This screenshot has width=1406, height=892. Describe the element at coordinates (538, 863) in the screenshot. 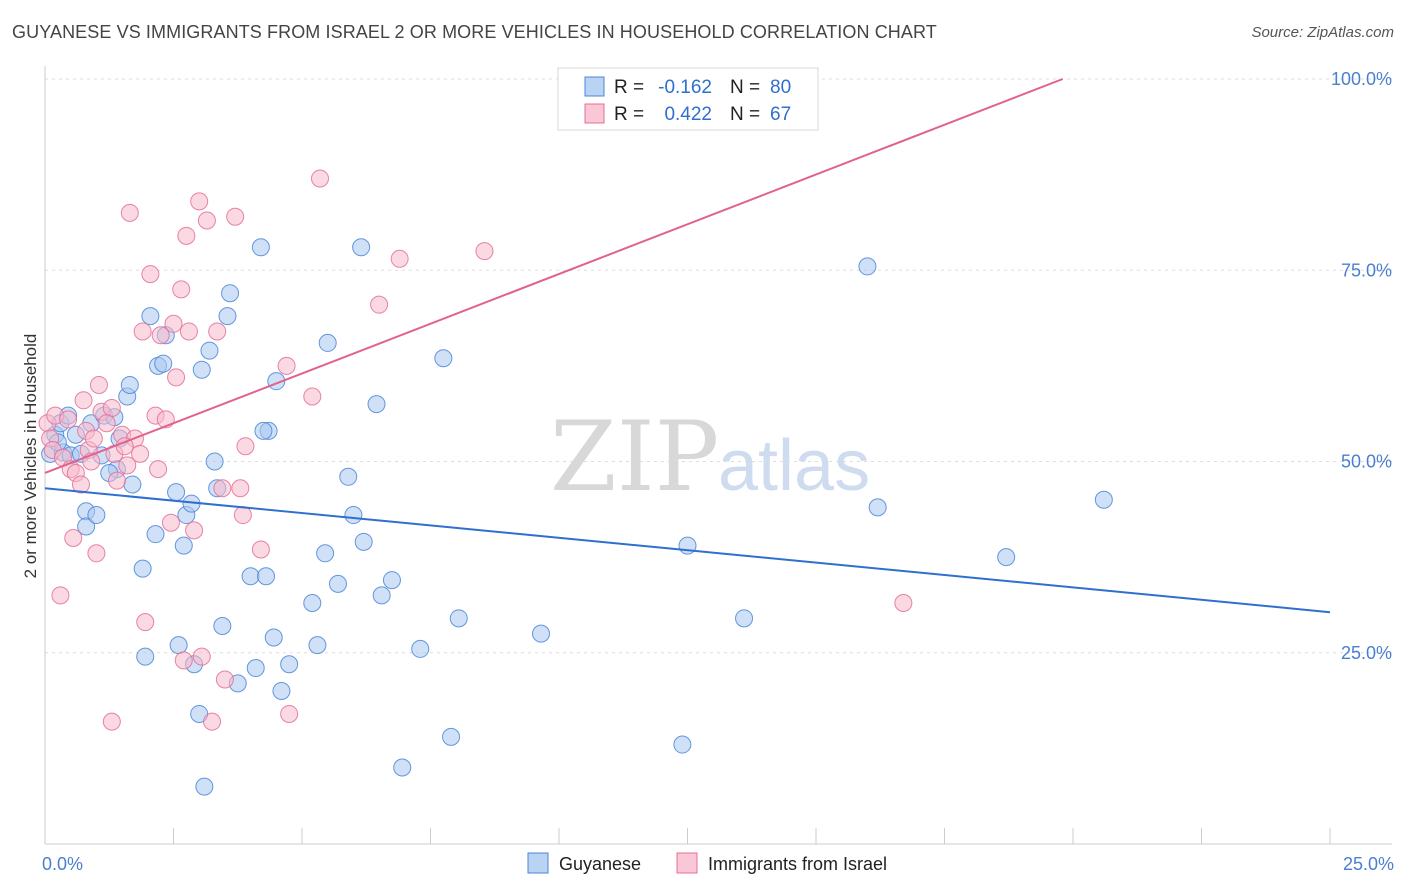

I see `bottom-legend-swatch` at that location.